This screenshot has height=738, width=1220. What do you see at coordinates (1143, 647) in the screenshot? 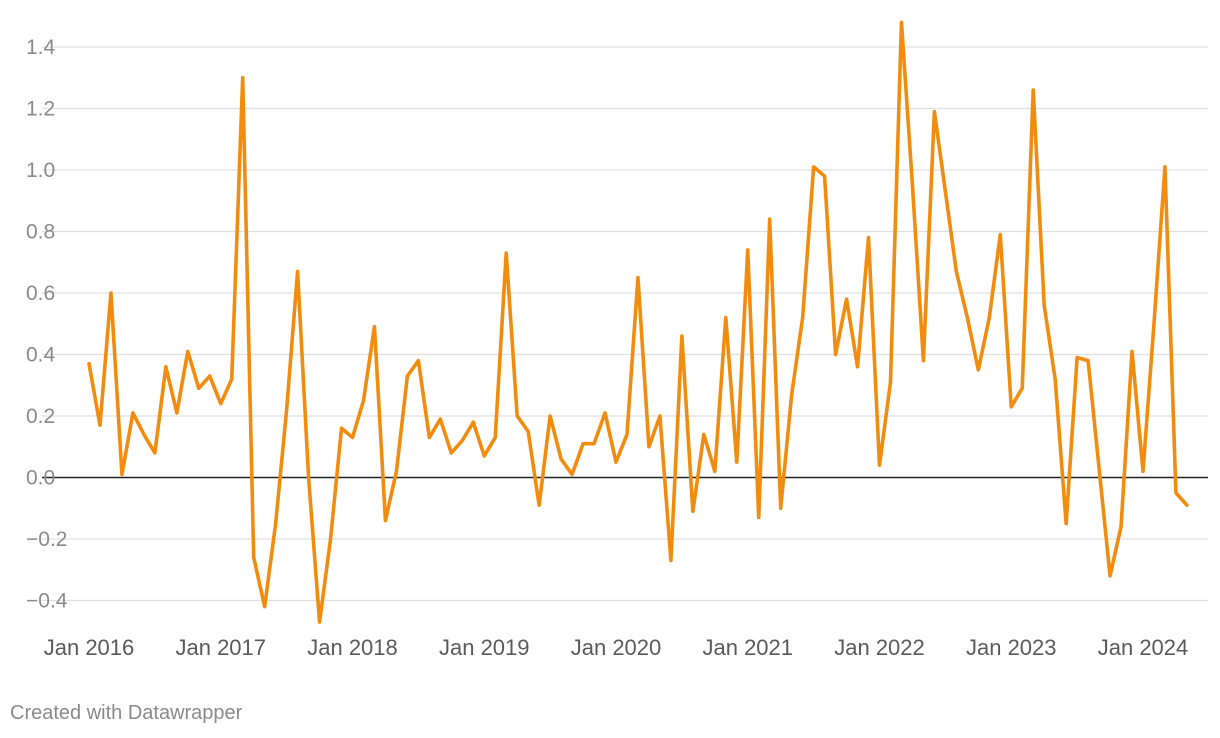
I see `x-tick-label: Jan 2024` at bounding box center [1143, 647].